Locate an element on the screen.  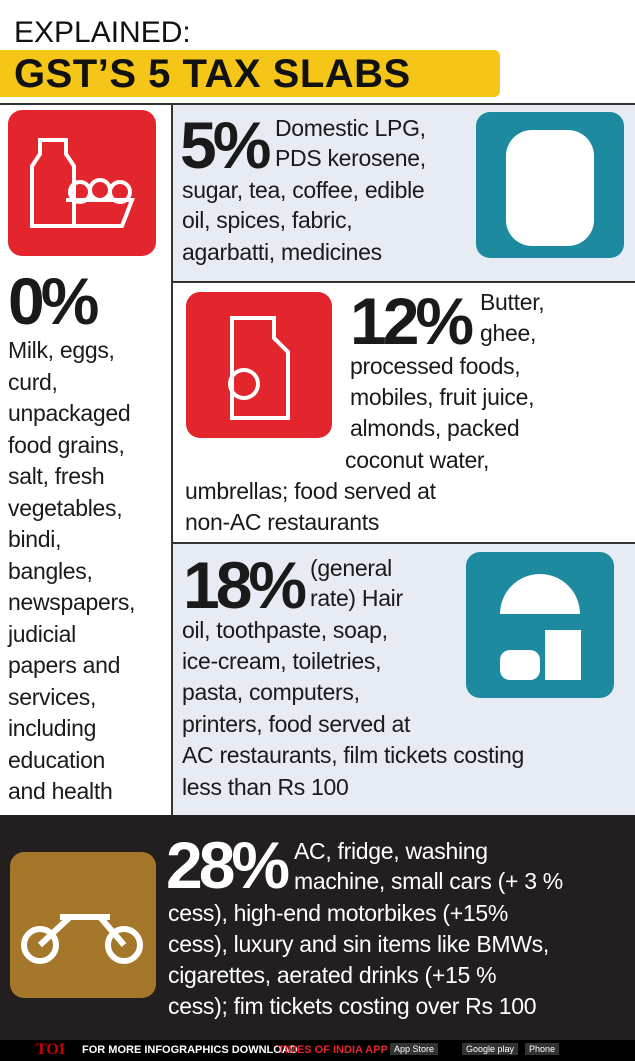
kicker: EXPLAINED: is located at coordinates (102, 32).